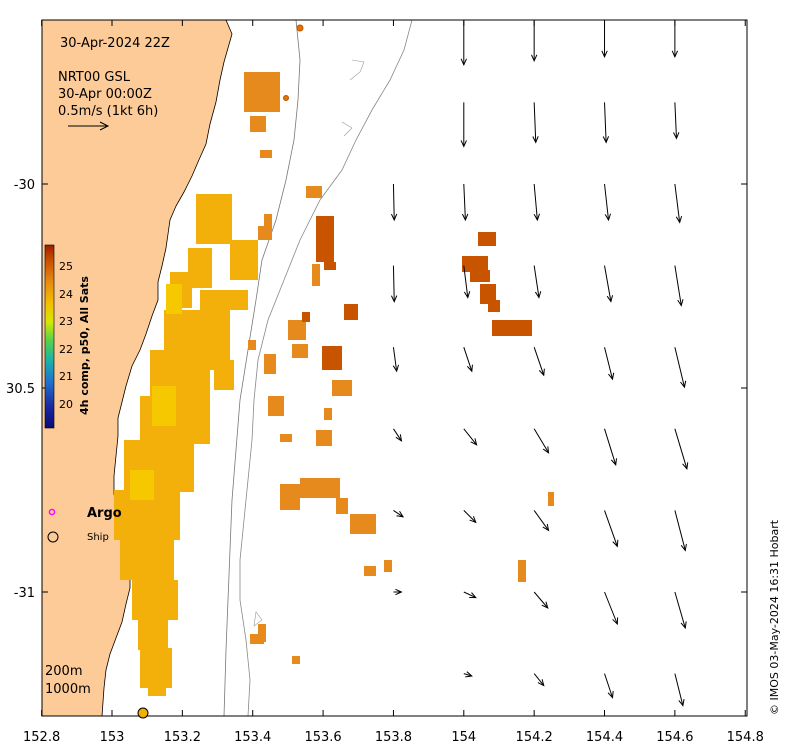  I want to click on header-datetime: 30-Apr-2024 22Z, so click(115, 43).